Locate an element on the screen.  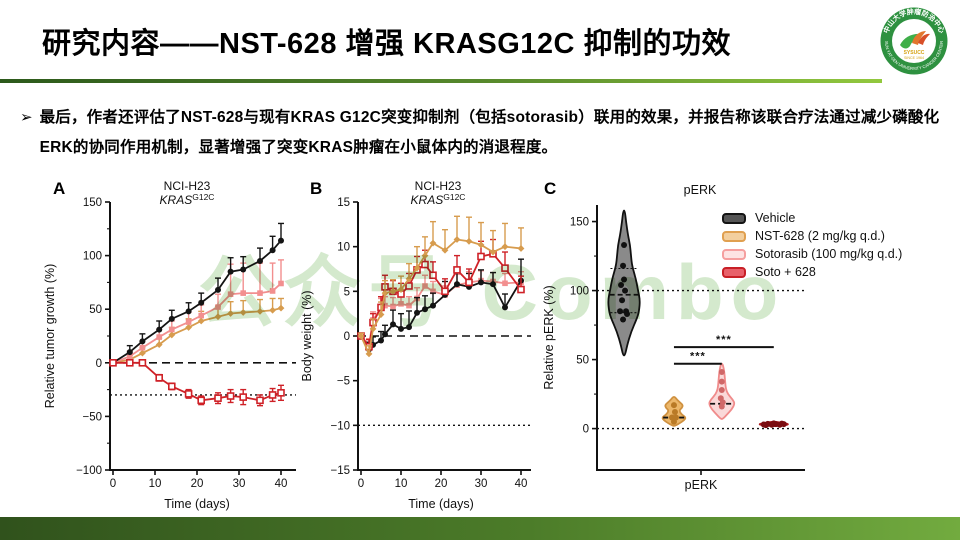
series-Sotorasib (100 mg/kg q.d.) is located at coordinates (197, 312).